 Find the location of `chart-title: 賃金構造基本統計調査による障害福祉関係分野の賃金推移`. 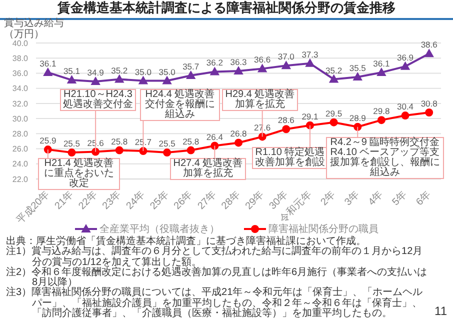

chart-title: 賃金構造基本統計調査による障害福祉関係分野の賃金推移 is located at coordinates (226, 8).